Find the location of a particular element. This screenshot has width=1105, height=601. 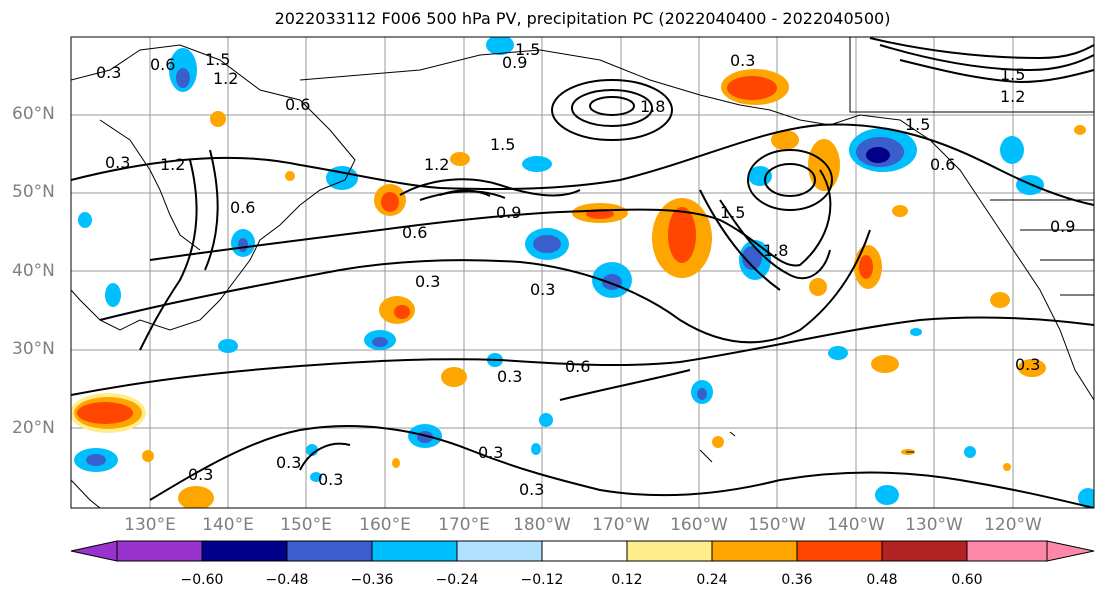

longitude-label: 160°E is located at coordinates (385, 525).